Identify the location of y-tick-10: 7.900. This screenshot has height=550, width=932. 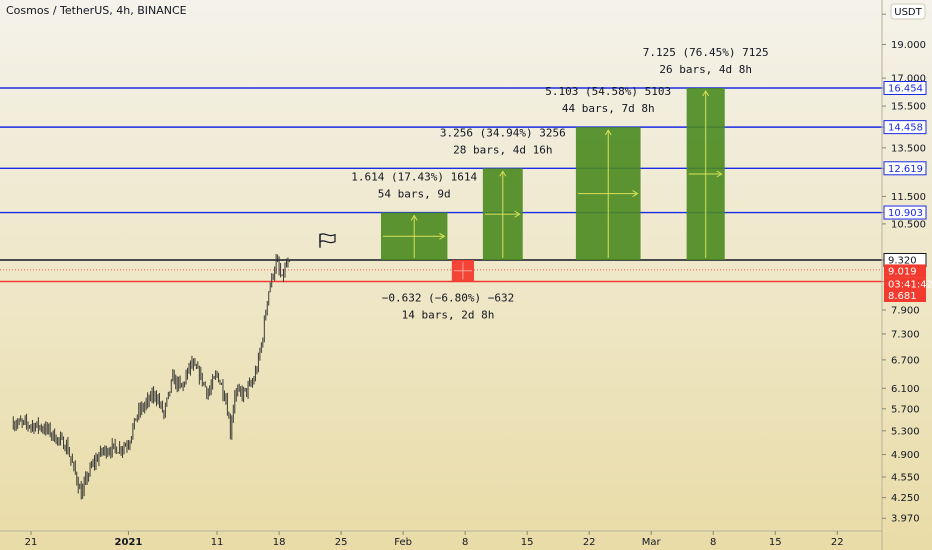
(905, 311).